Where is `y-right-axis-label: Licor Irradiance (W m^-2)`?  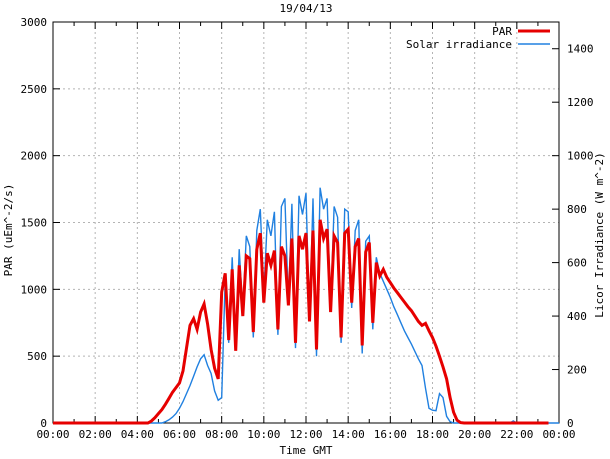 y-right-axis-label: Licor Irradiance (W m^-2) is located at coordinates (599, 235).